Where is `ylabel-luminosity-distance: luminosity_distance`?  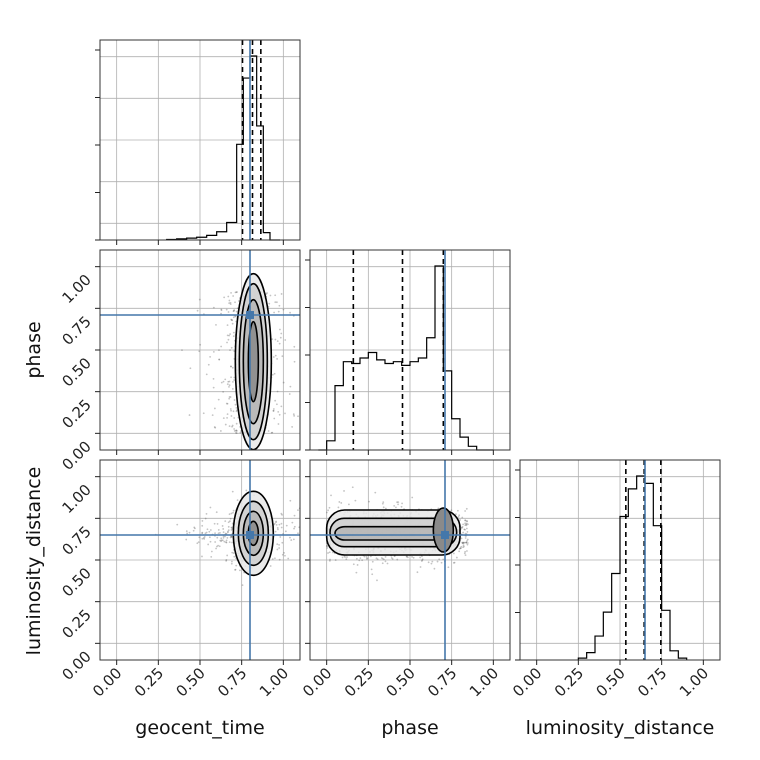
ylabel-luminosity-distance: luminosity_distance is located at coordinates (34, 561).